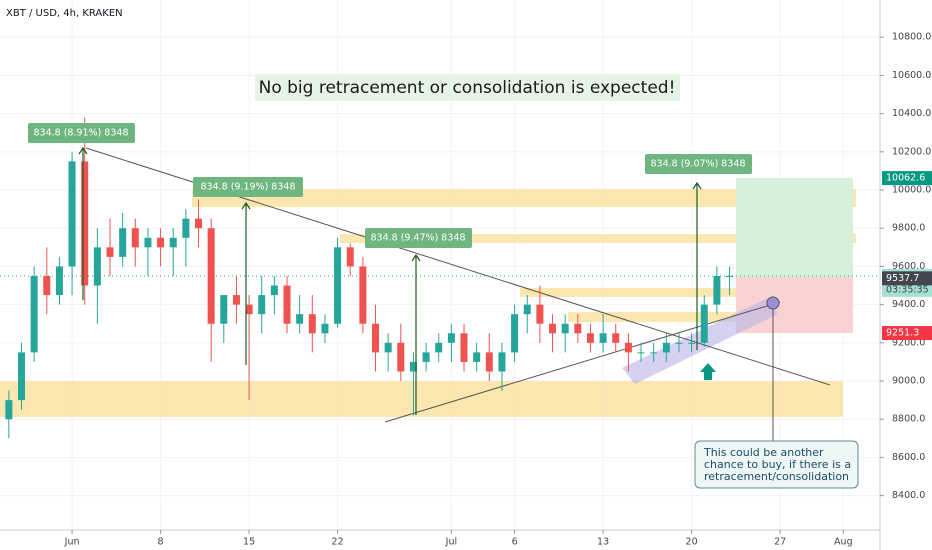 Image resolution: width=932 pixels, height=550 pixels. I want to click on y-tick-label: 9200.0, so click(908, 342).